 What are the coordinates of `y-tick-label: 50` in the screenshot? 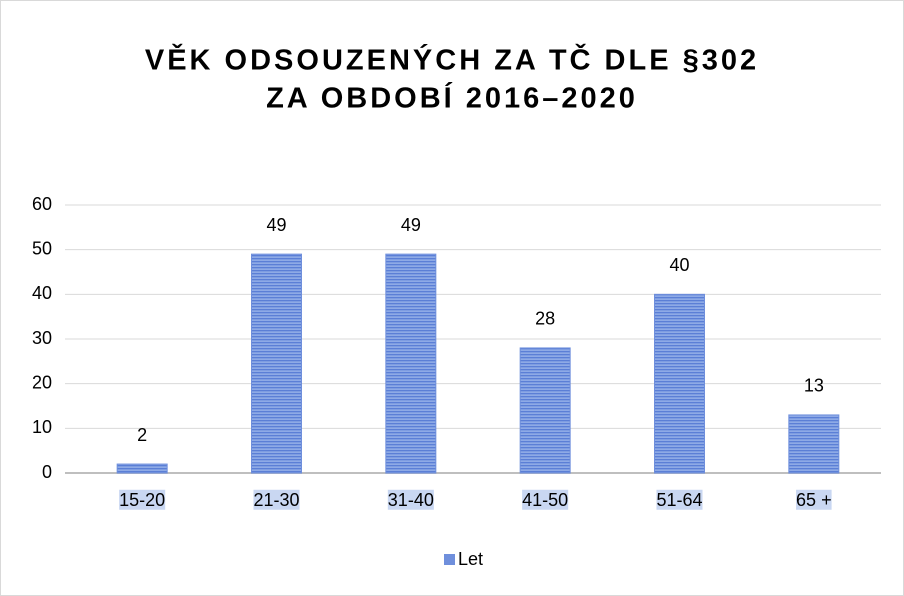 It's located at (42, 248).